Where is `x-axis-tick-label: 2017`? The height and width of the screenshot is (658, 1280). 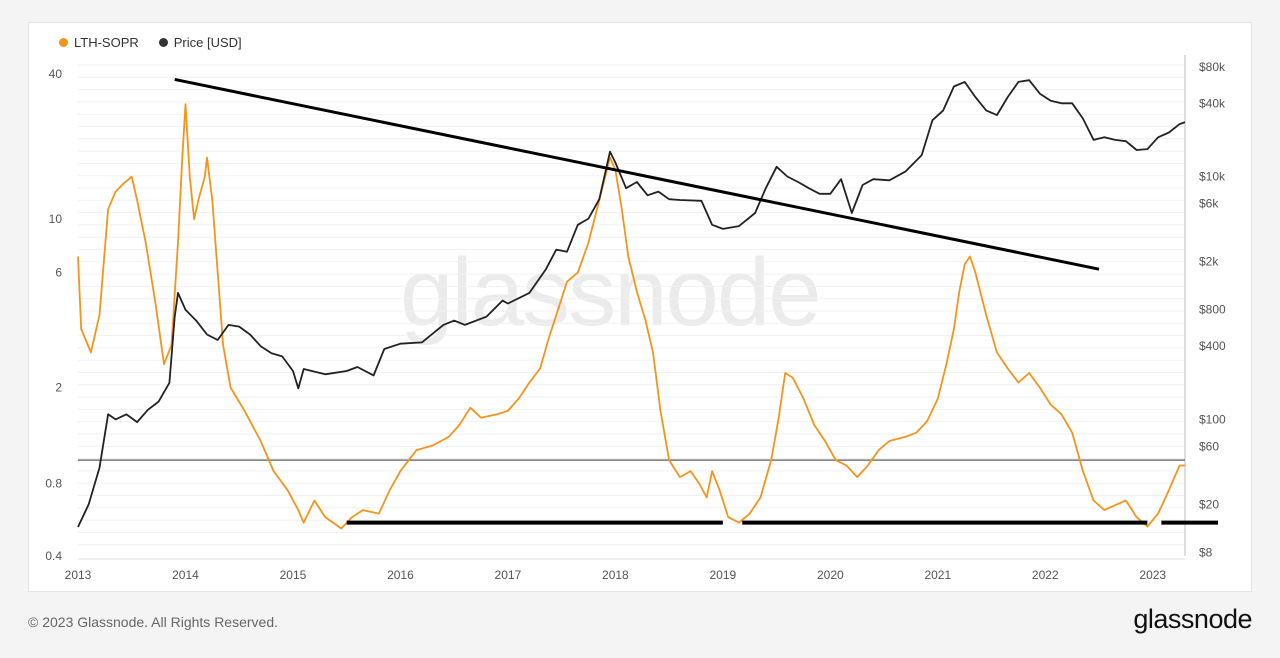
x-axis-tick-label: 2017 is located at coordinates (508, 575).